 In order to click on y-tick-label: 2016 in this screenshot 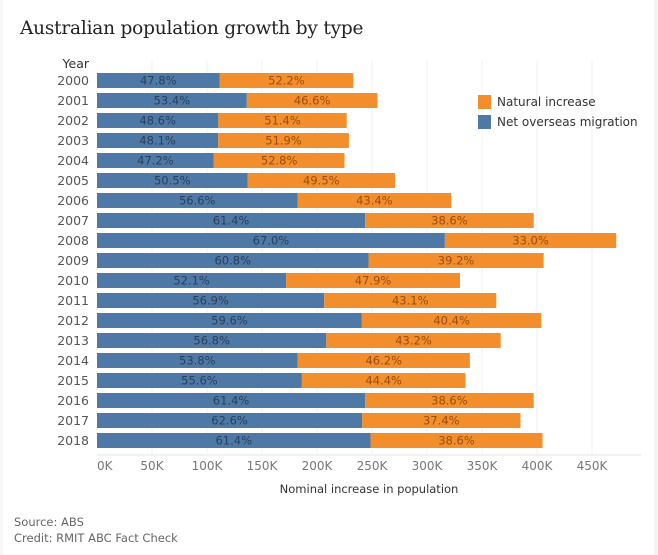, I will do `click(73, 400)`.